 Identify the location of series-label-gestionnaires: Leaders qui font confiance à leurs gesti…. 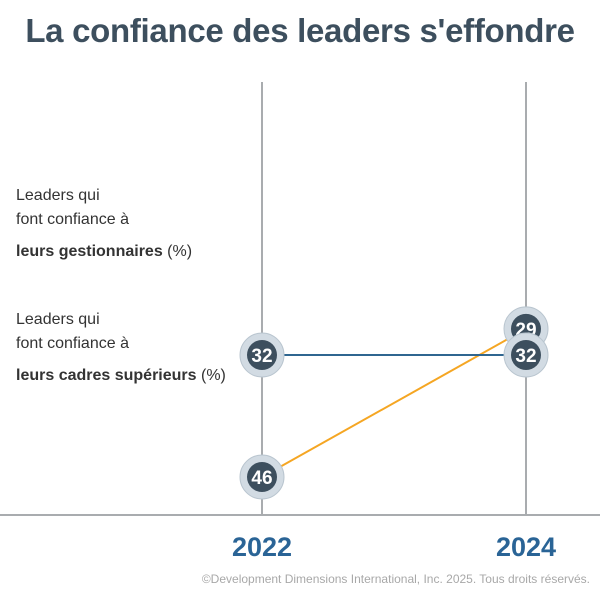
(104, 224).